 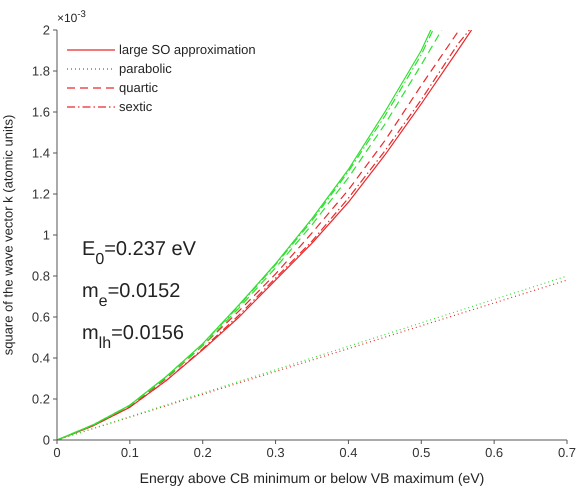 I want to click on x-tick-label: 0.7, so click(x=567, y=452).